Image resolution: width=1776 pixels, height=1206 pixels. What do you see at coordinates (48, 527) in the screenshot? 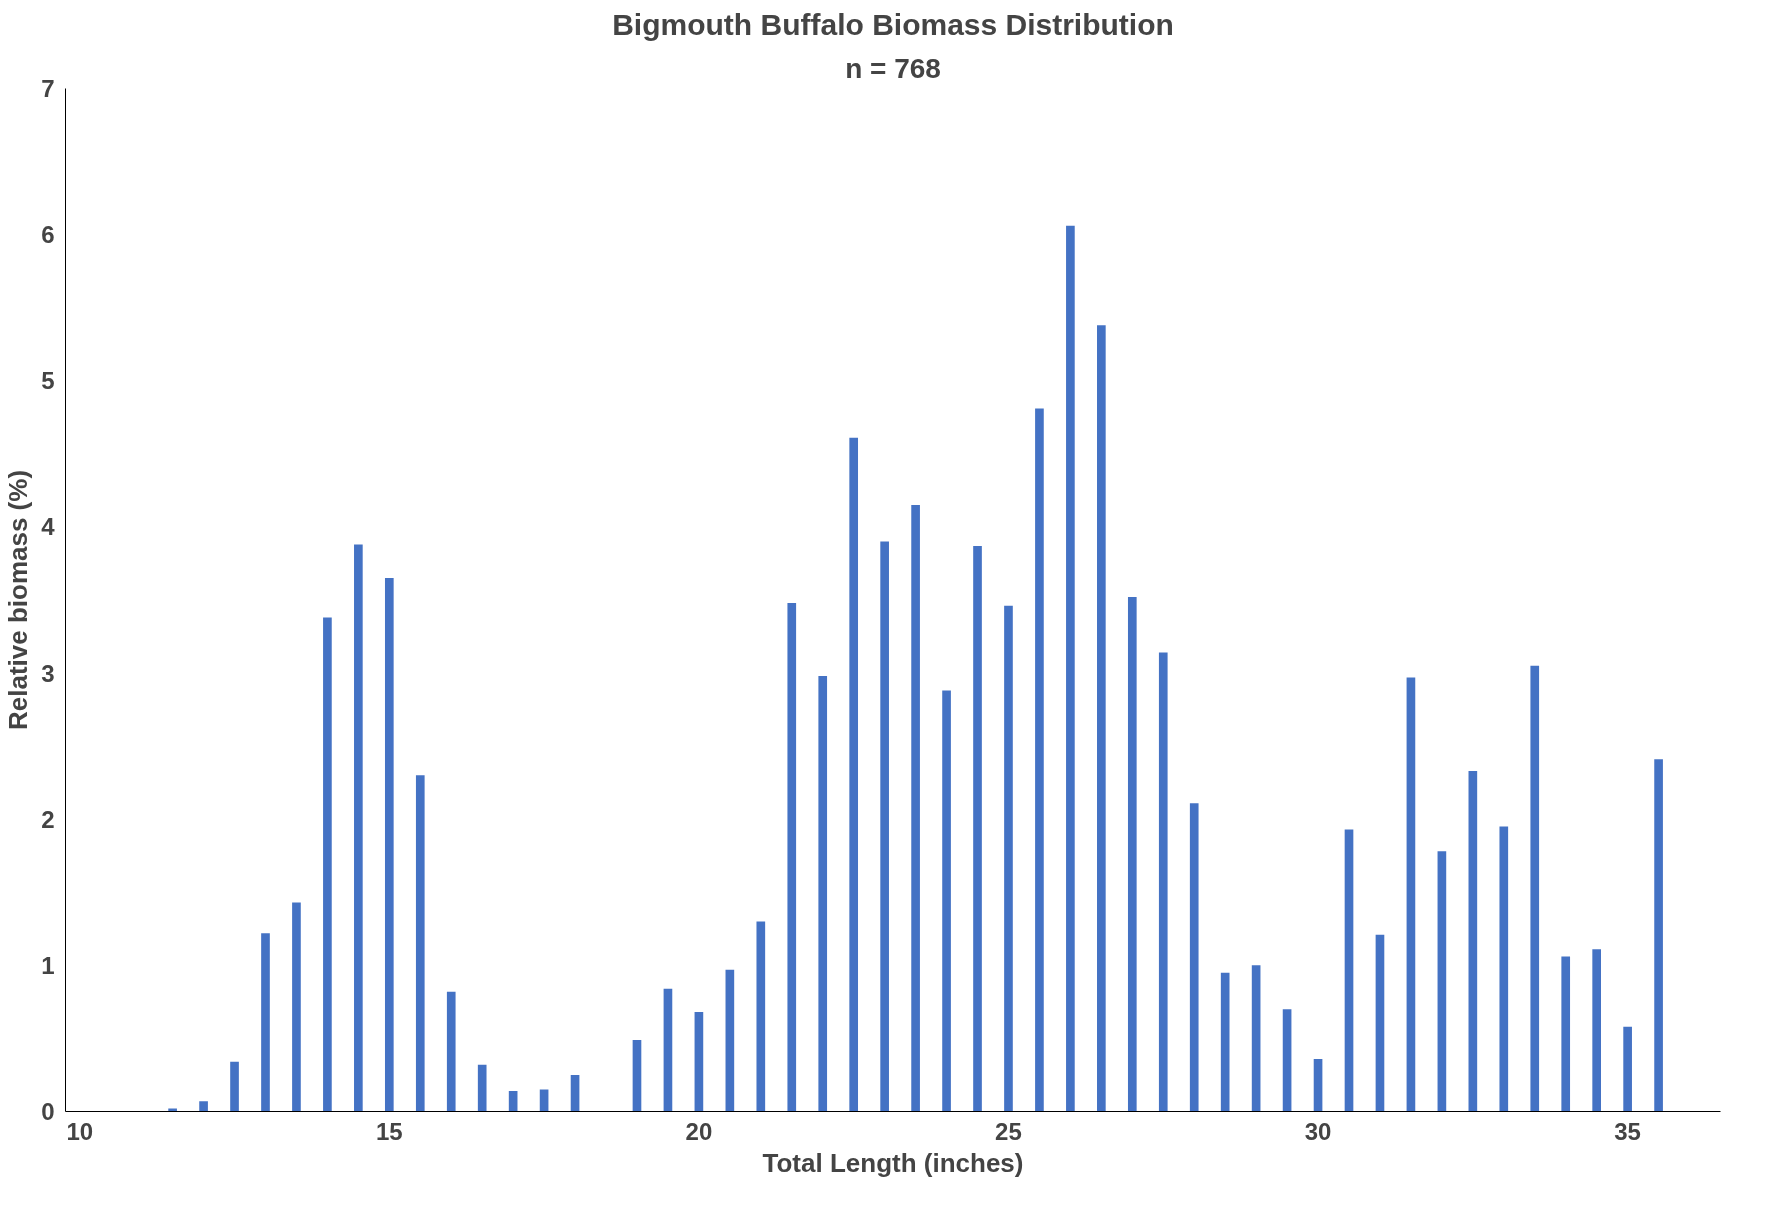
I see `y-tick-label: 4` at bounding box center [48, 527].